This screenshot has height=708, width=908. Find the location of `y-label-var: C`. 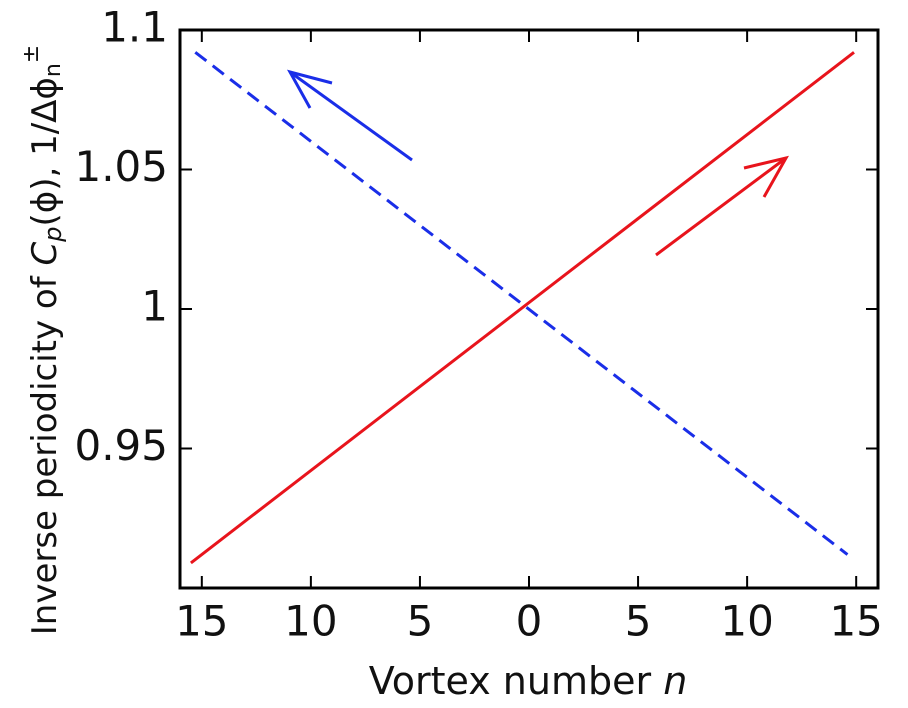

y-label-var: C is located at coordinates (45, 253).